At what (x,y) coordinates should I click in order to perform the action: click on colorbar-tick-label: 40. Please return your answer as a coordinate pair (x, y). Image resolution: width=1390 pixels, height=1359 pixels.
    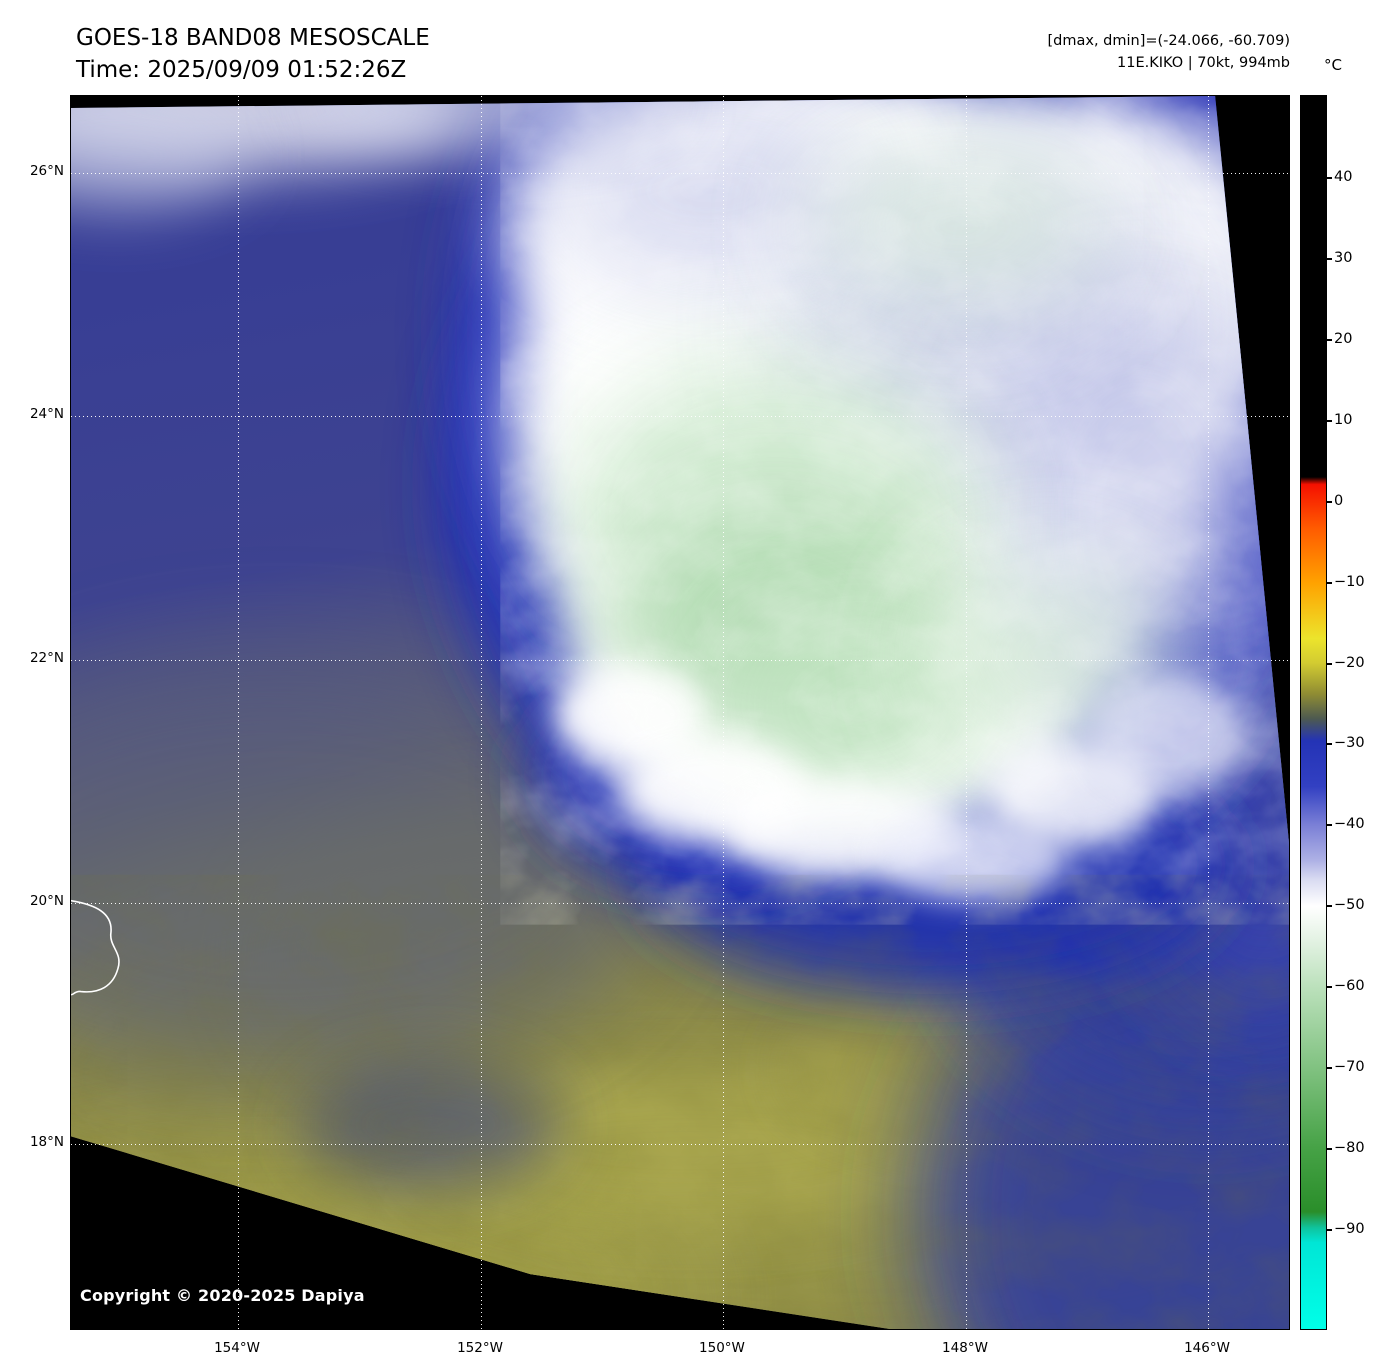
    Looking at the image, I should click on (1343, 177).